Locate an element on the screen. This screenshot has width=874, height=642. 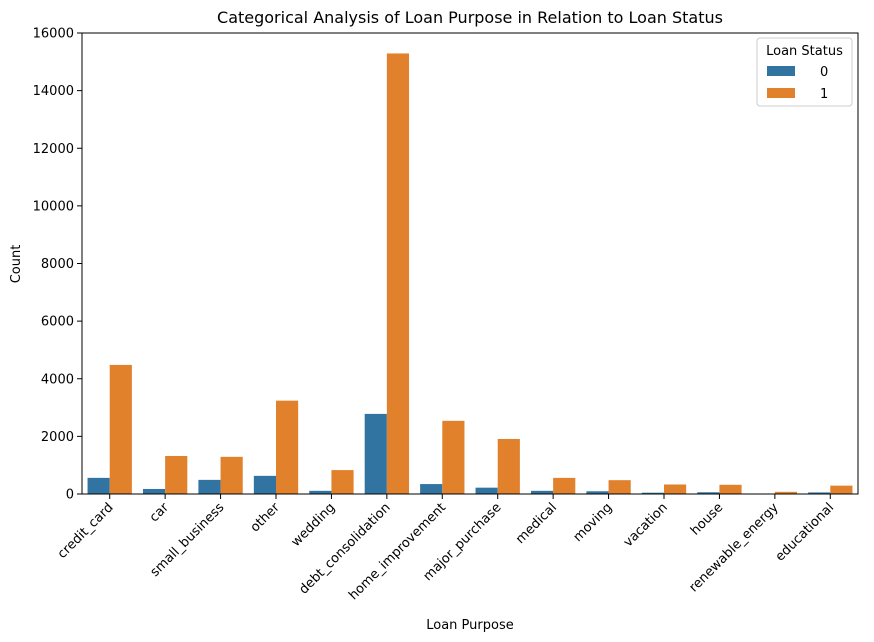
y-tick-label: 6000 is located at coordinates (57, 322).